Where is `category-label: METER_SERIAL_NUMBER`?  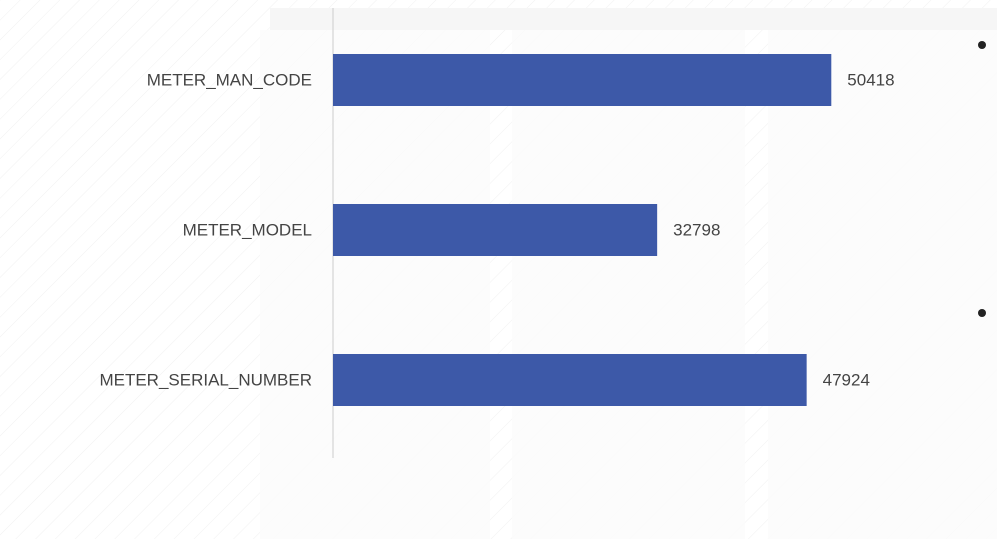
category-label: METER_SERIAL_NUMBER is located at coordinates (205, 379).